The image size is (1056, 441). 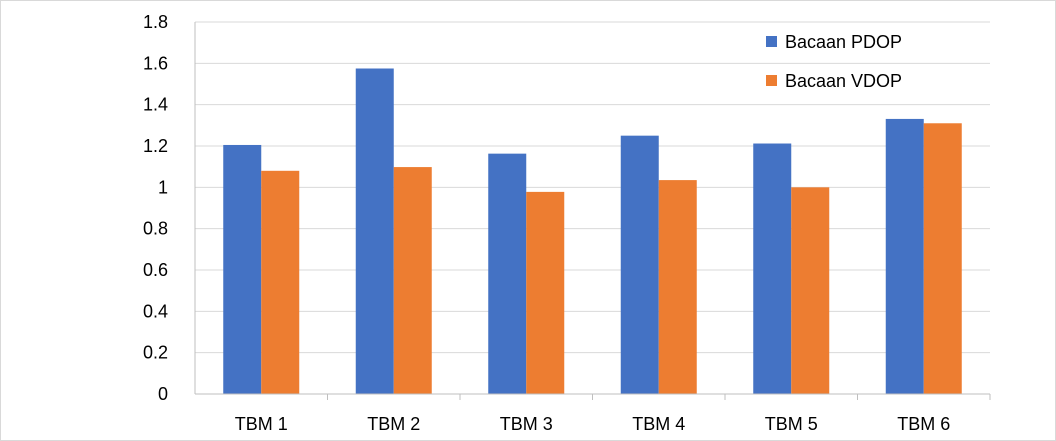 I want to click on y-tick-label: 0.6, so click(x=155, y=270).